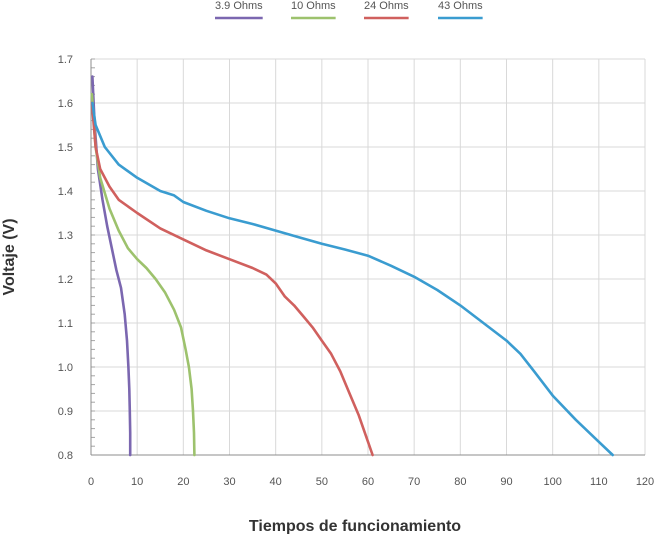  Describe the element at coordinates (552, 482) in the screenshot. I see `x-tick-label: 100` at that location.